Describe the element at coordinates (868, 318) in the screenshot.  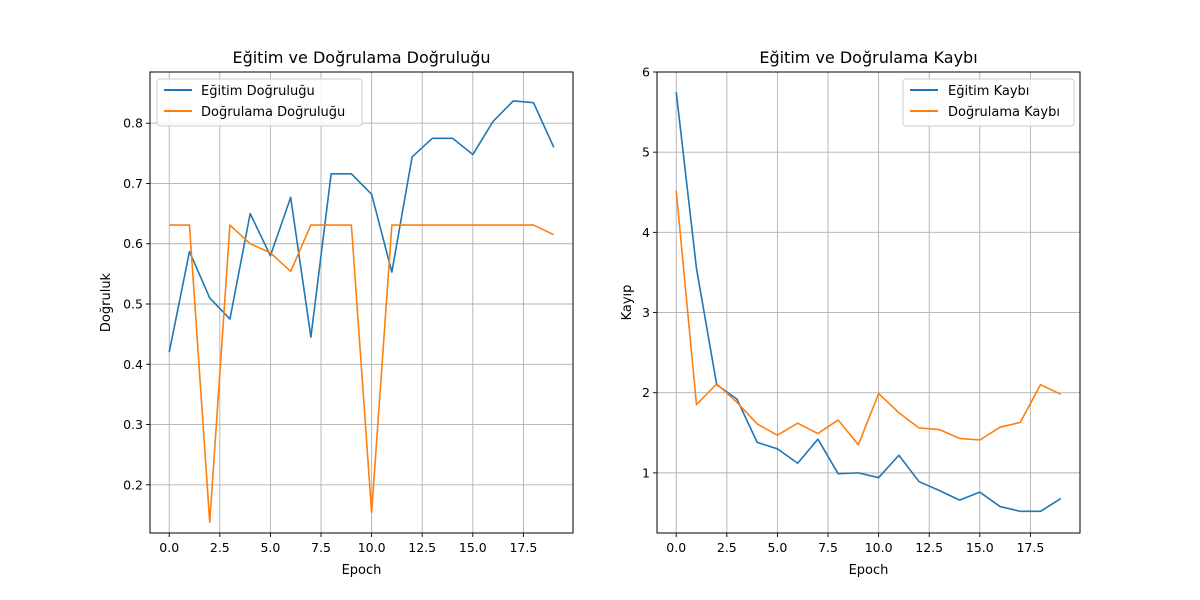
I see `loss-series-line-val` at that location.